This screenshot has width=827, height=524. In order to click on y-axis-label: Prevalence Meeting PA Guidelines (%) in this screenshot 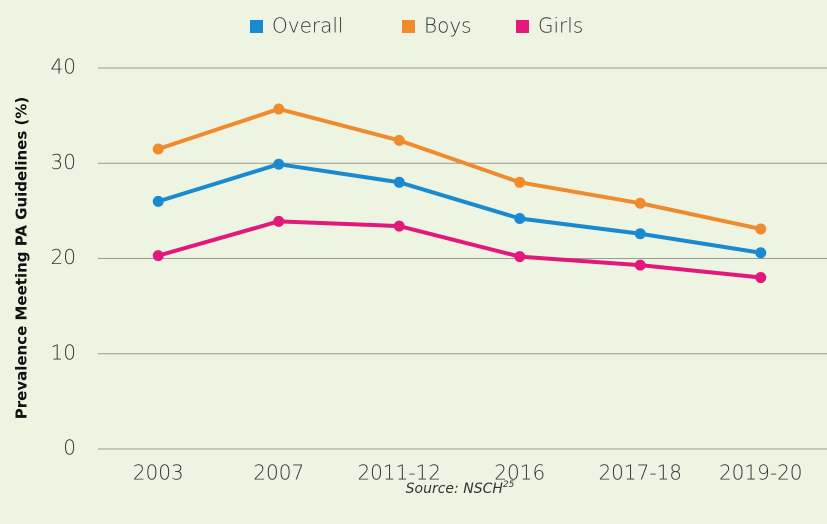, I will do `click(22, 258)`.